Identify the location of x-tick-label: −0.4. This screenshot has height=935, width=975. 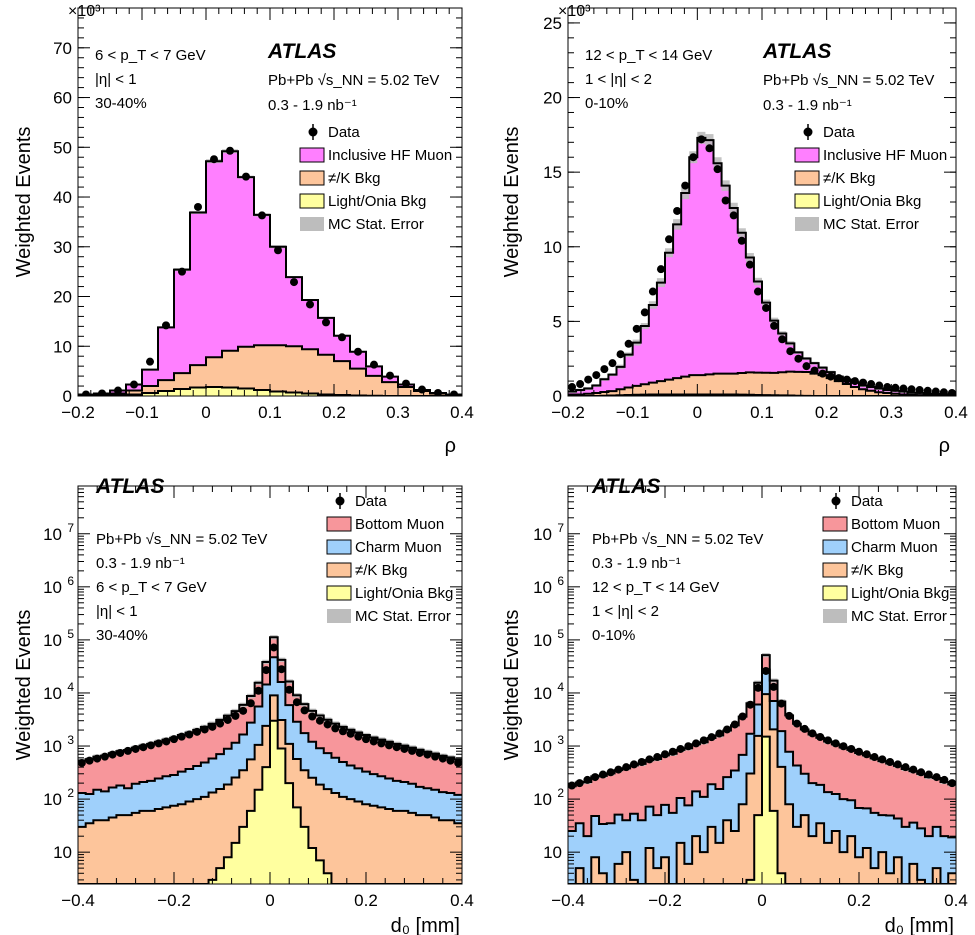
(568, 900).